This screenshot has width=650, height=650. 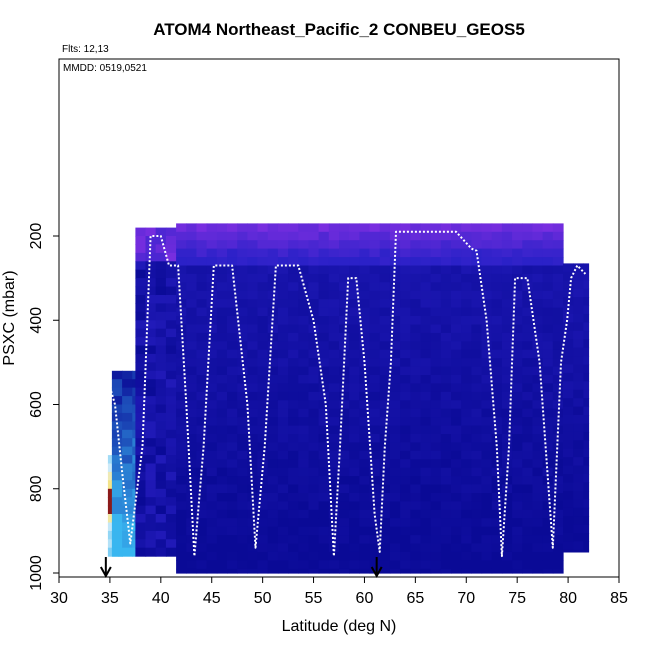 I want to click on x-tick-label: 80, so click(x=568, y=598).